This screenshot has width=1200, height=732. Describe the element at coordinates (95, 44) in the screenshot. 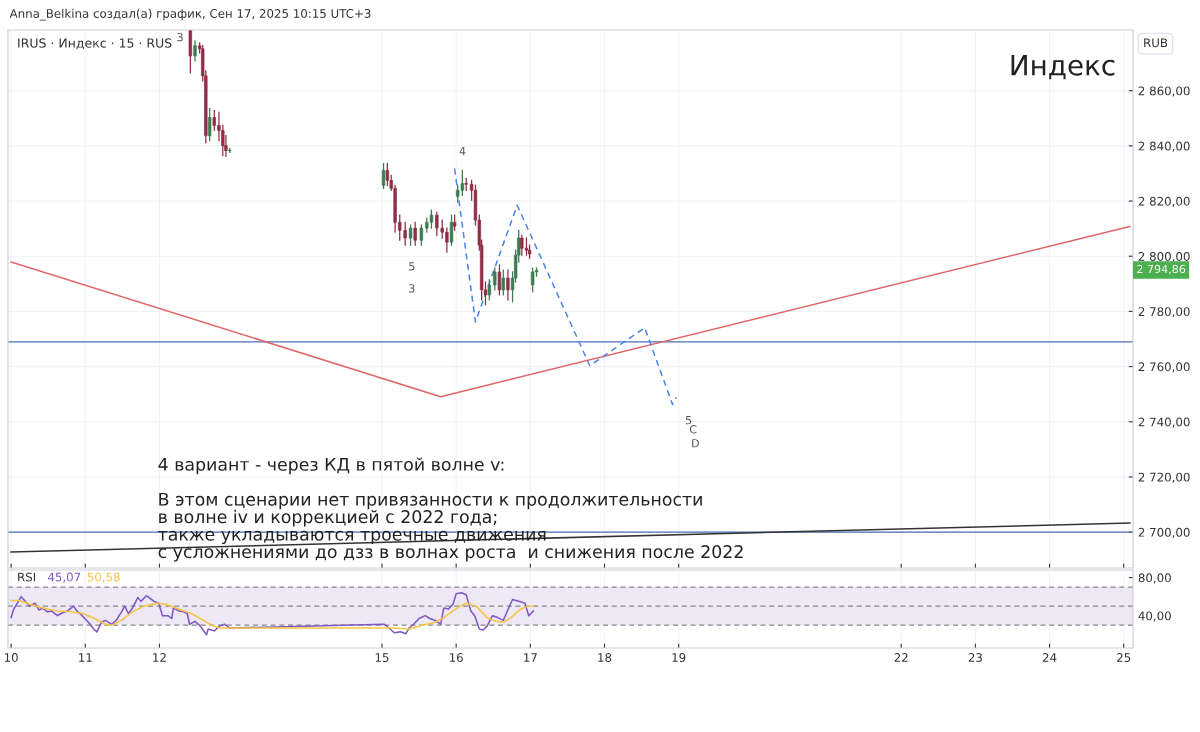

I see `text: IRUS · Индекс · 15 · RUS` at that location.